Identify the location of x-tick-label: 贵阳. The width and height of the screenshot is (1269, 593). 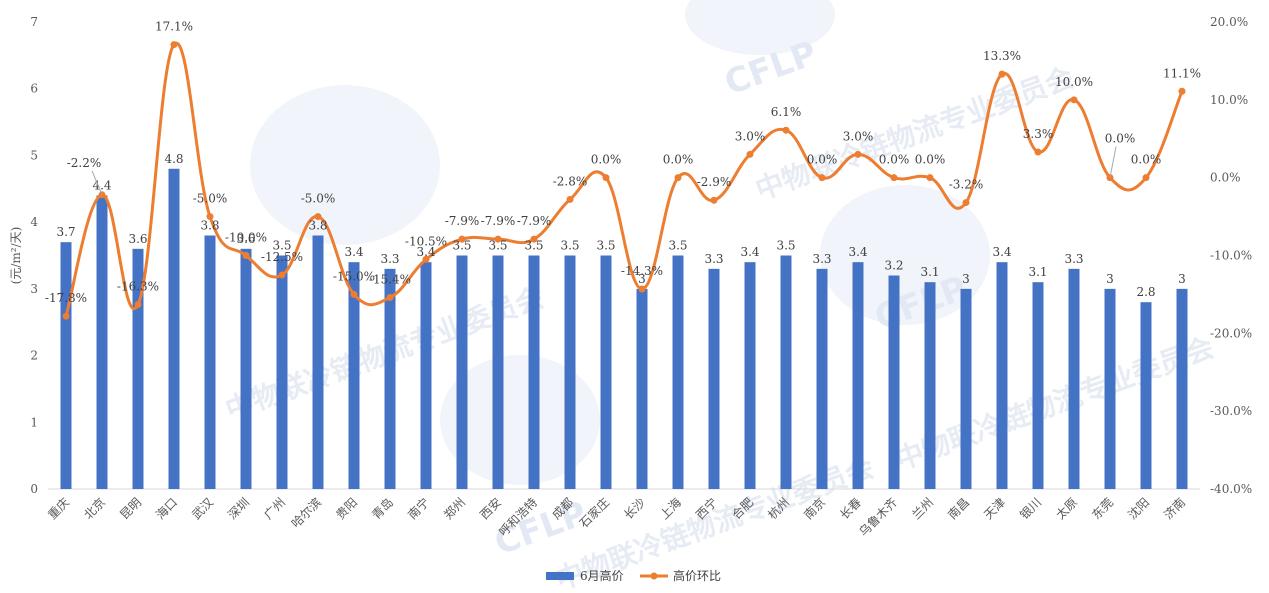
(346, 508).